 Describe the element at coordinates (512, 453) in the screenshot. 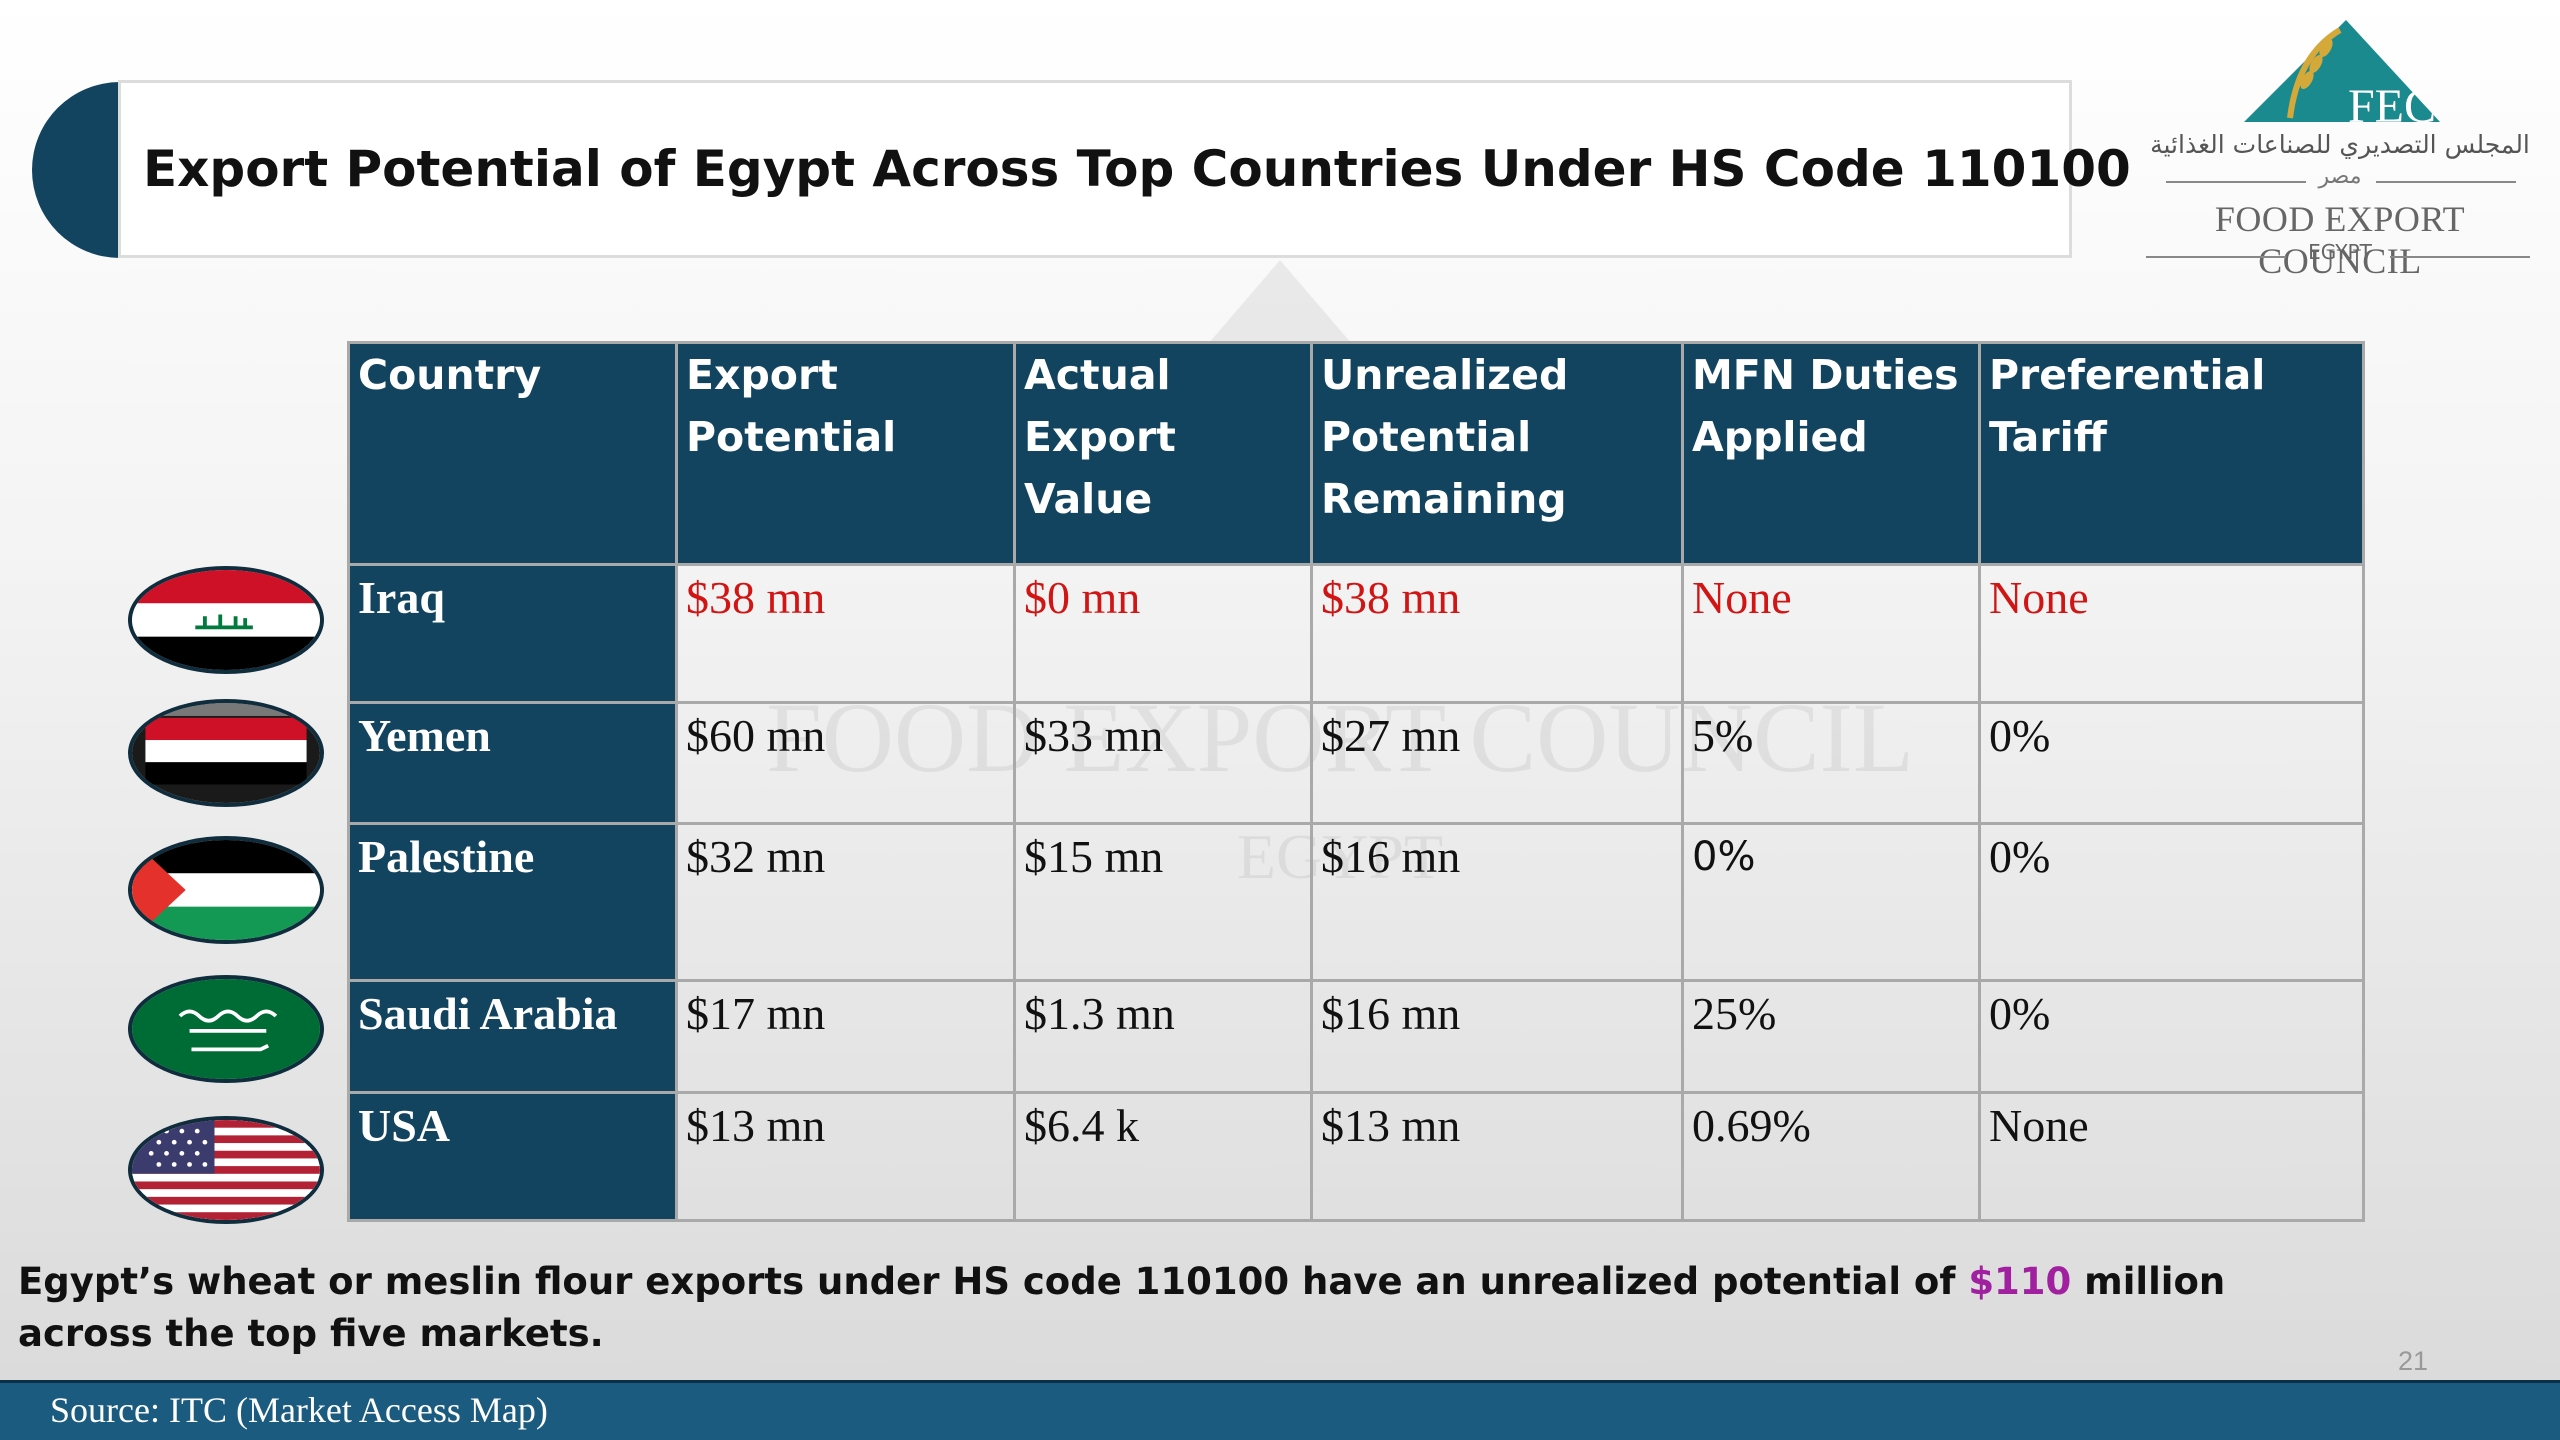

I see `header-country: Country` at that location.